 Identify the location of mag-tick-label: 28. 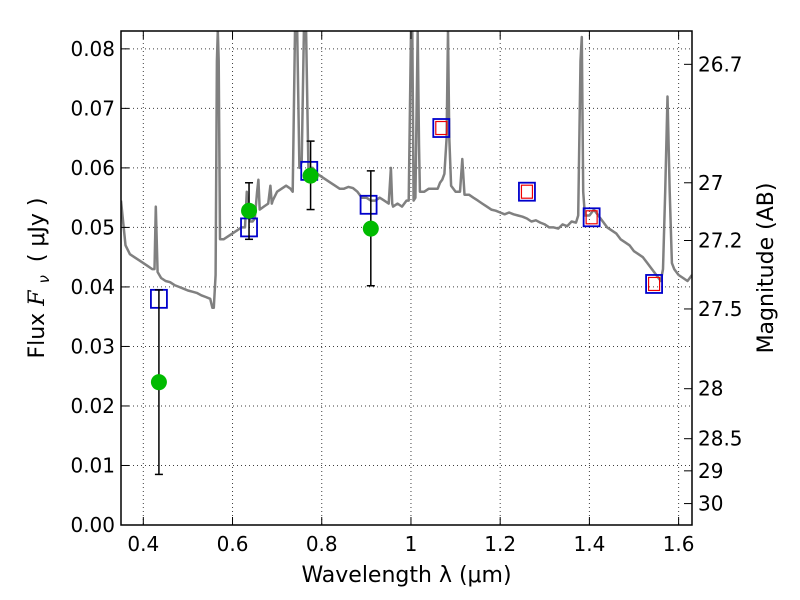
(710, 389).